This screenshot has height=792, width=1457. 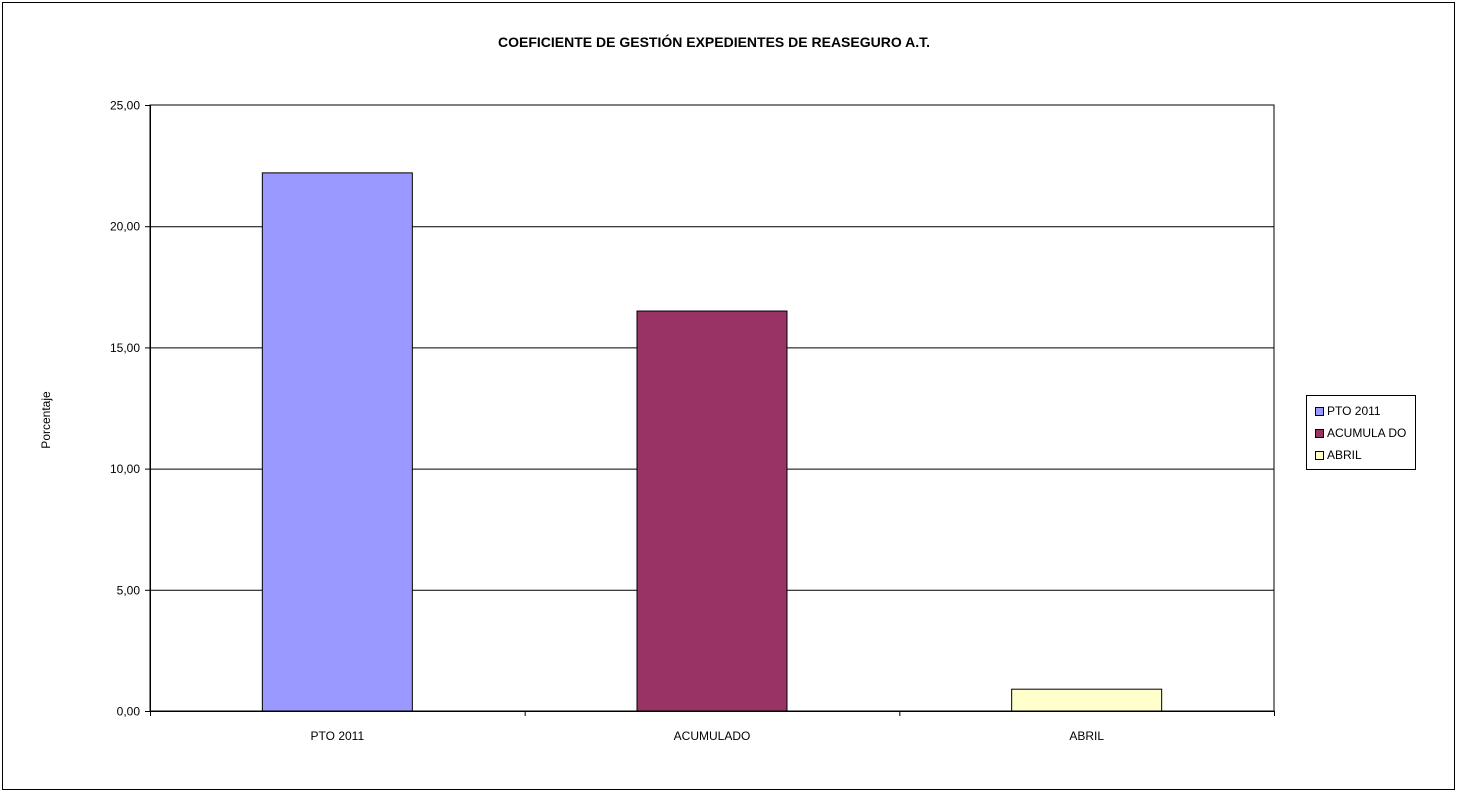 What do you see at coordinates (125, 348) in the screenshot?
I see `y-tick-label: 15,00` at bounding box center [125, 348].